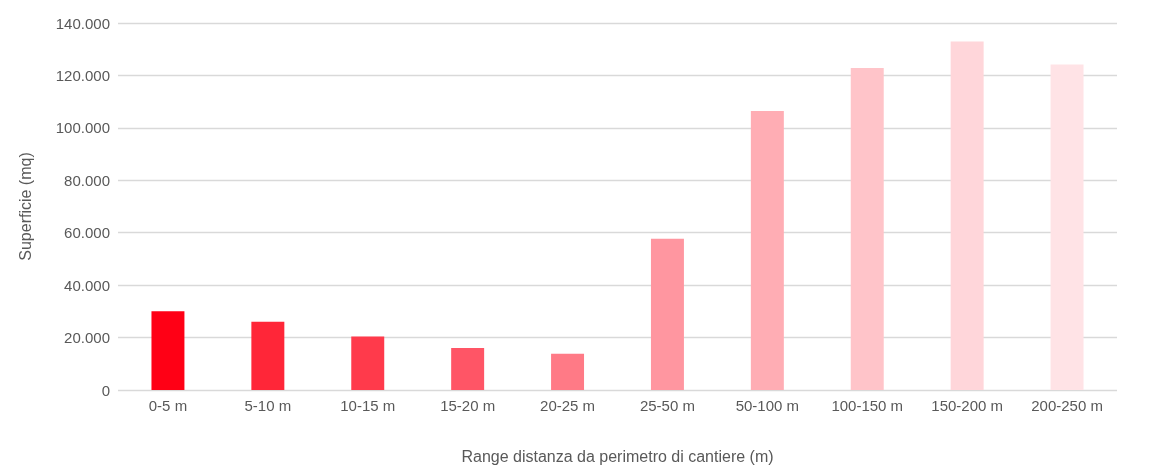 The width and height of the screenshot is (1167, 475). Describe the element at coordinates (468, 405) in the screenshot. I see `x-tick-label: 15-20 m` at that location.